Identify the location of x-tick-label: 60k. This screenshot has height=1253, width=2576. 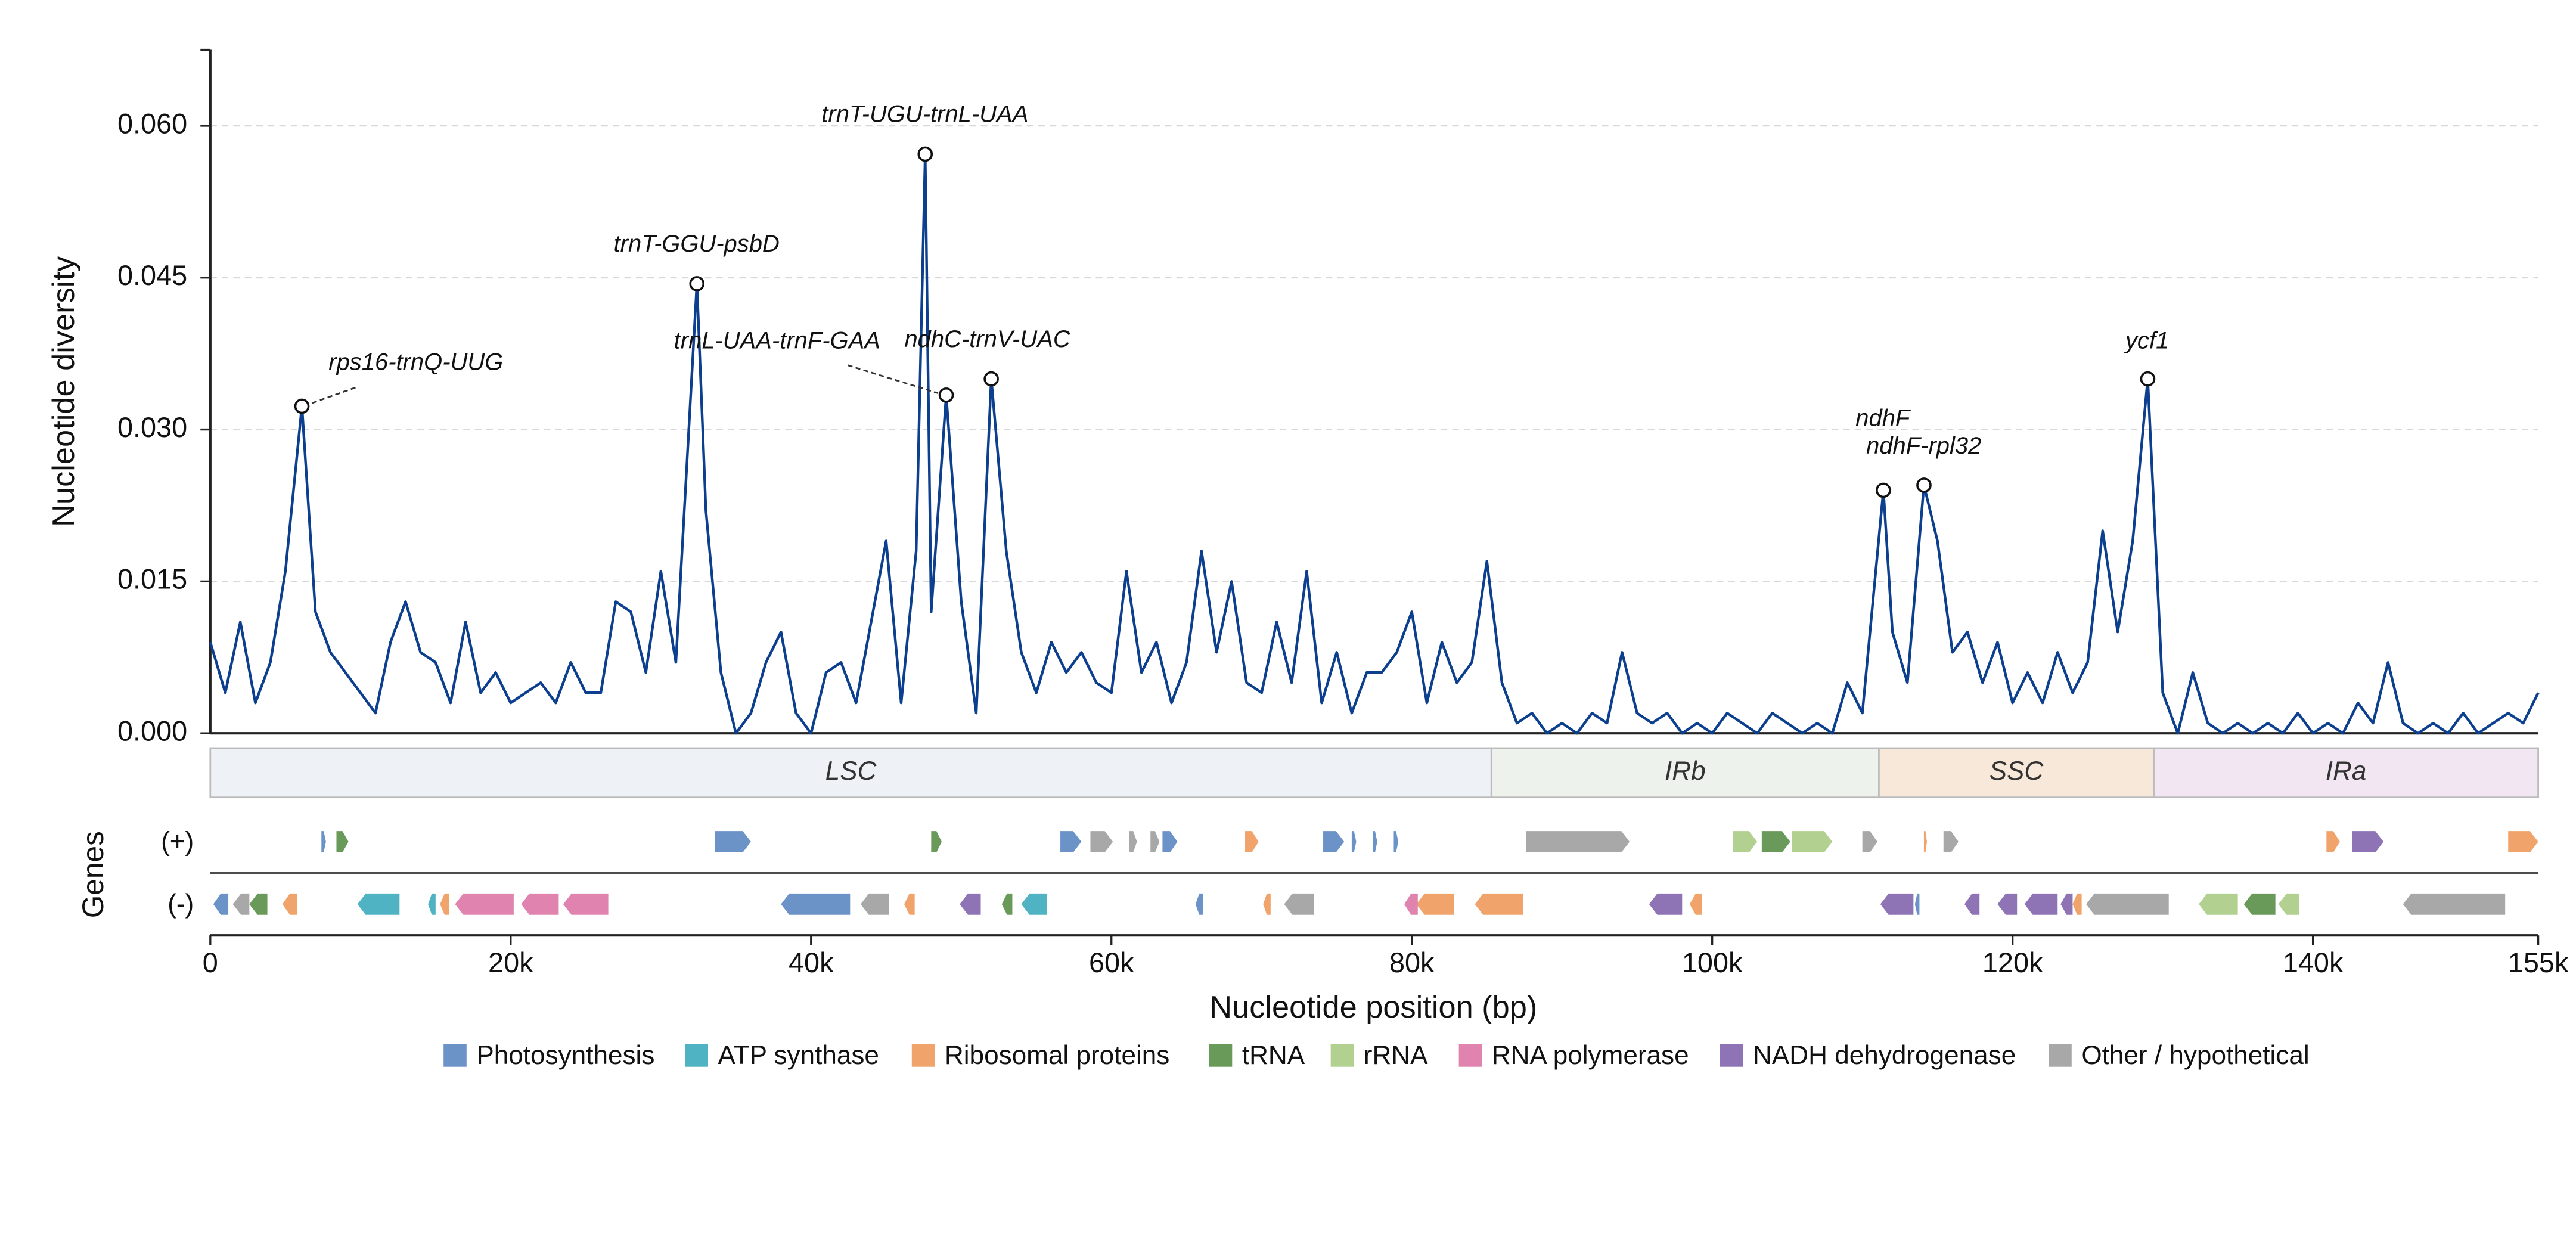
(1111, 962).